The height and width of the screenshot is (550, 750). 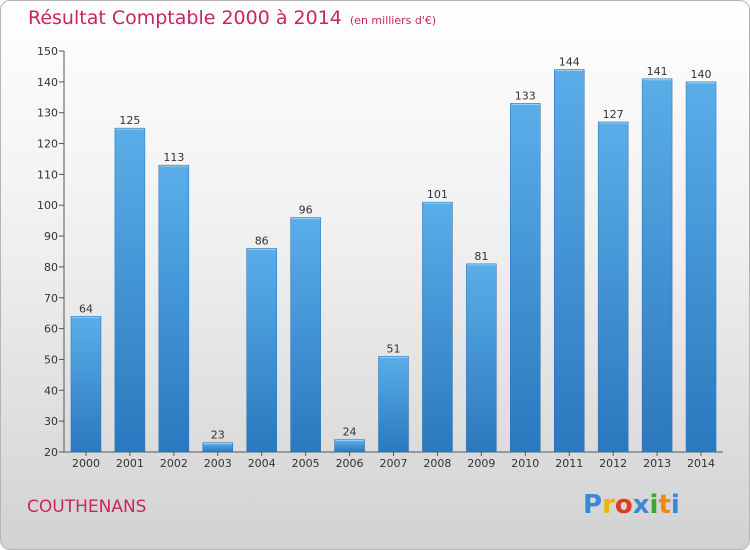 I want to click on x-tick-label: 2009, so click(x=481, y=463).